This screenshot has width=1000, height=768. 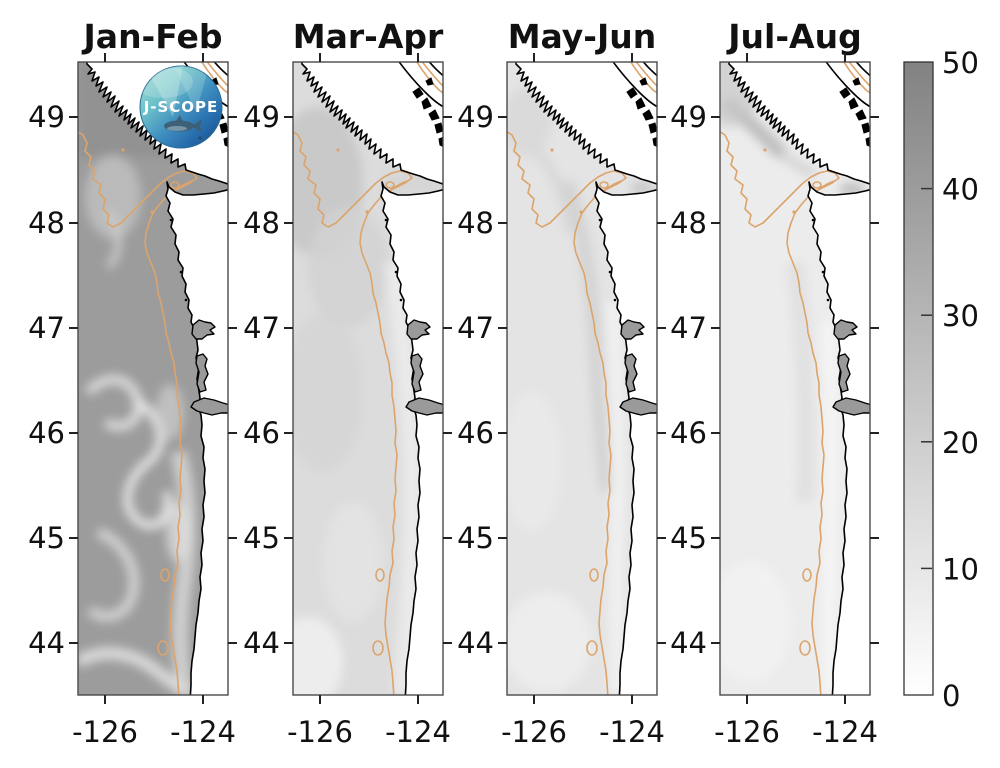 I want to click on colorbar-gradient, so click(x=918, y=378).